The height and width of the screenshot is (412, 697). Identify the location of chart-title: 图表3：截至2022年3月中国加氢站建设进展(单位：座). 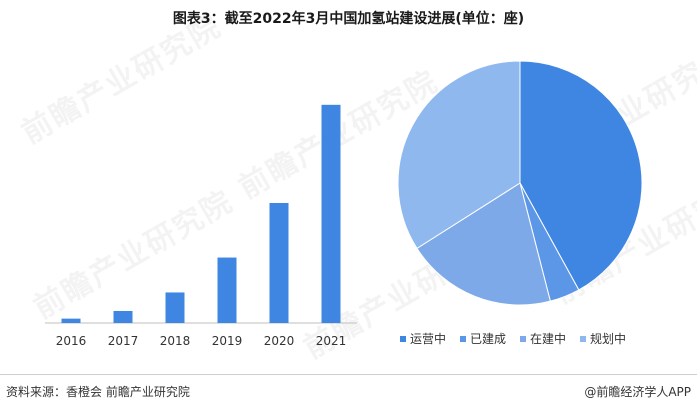
(348, 19).